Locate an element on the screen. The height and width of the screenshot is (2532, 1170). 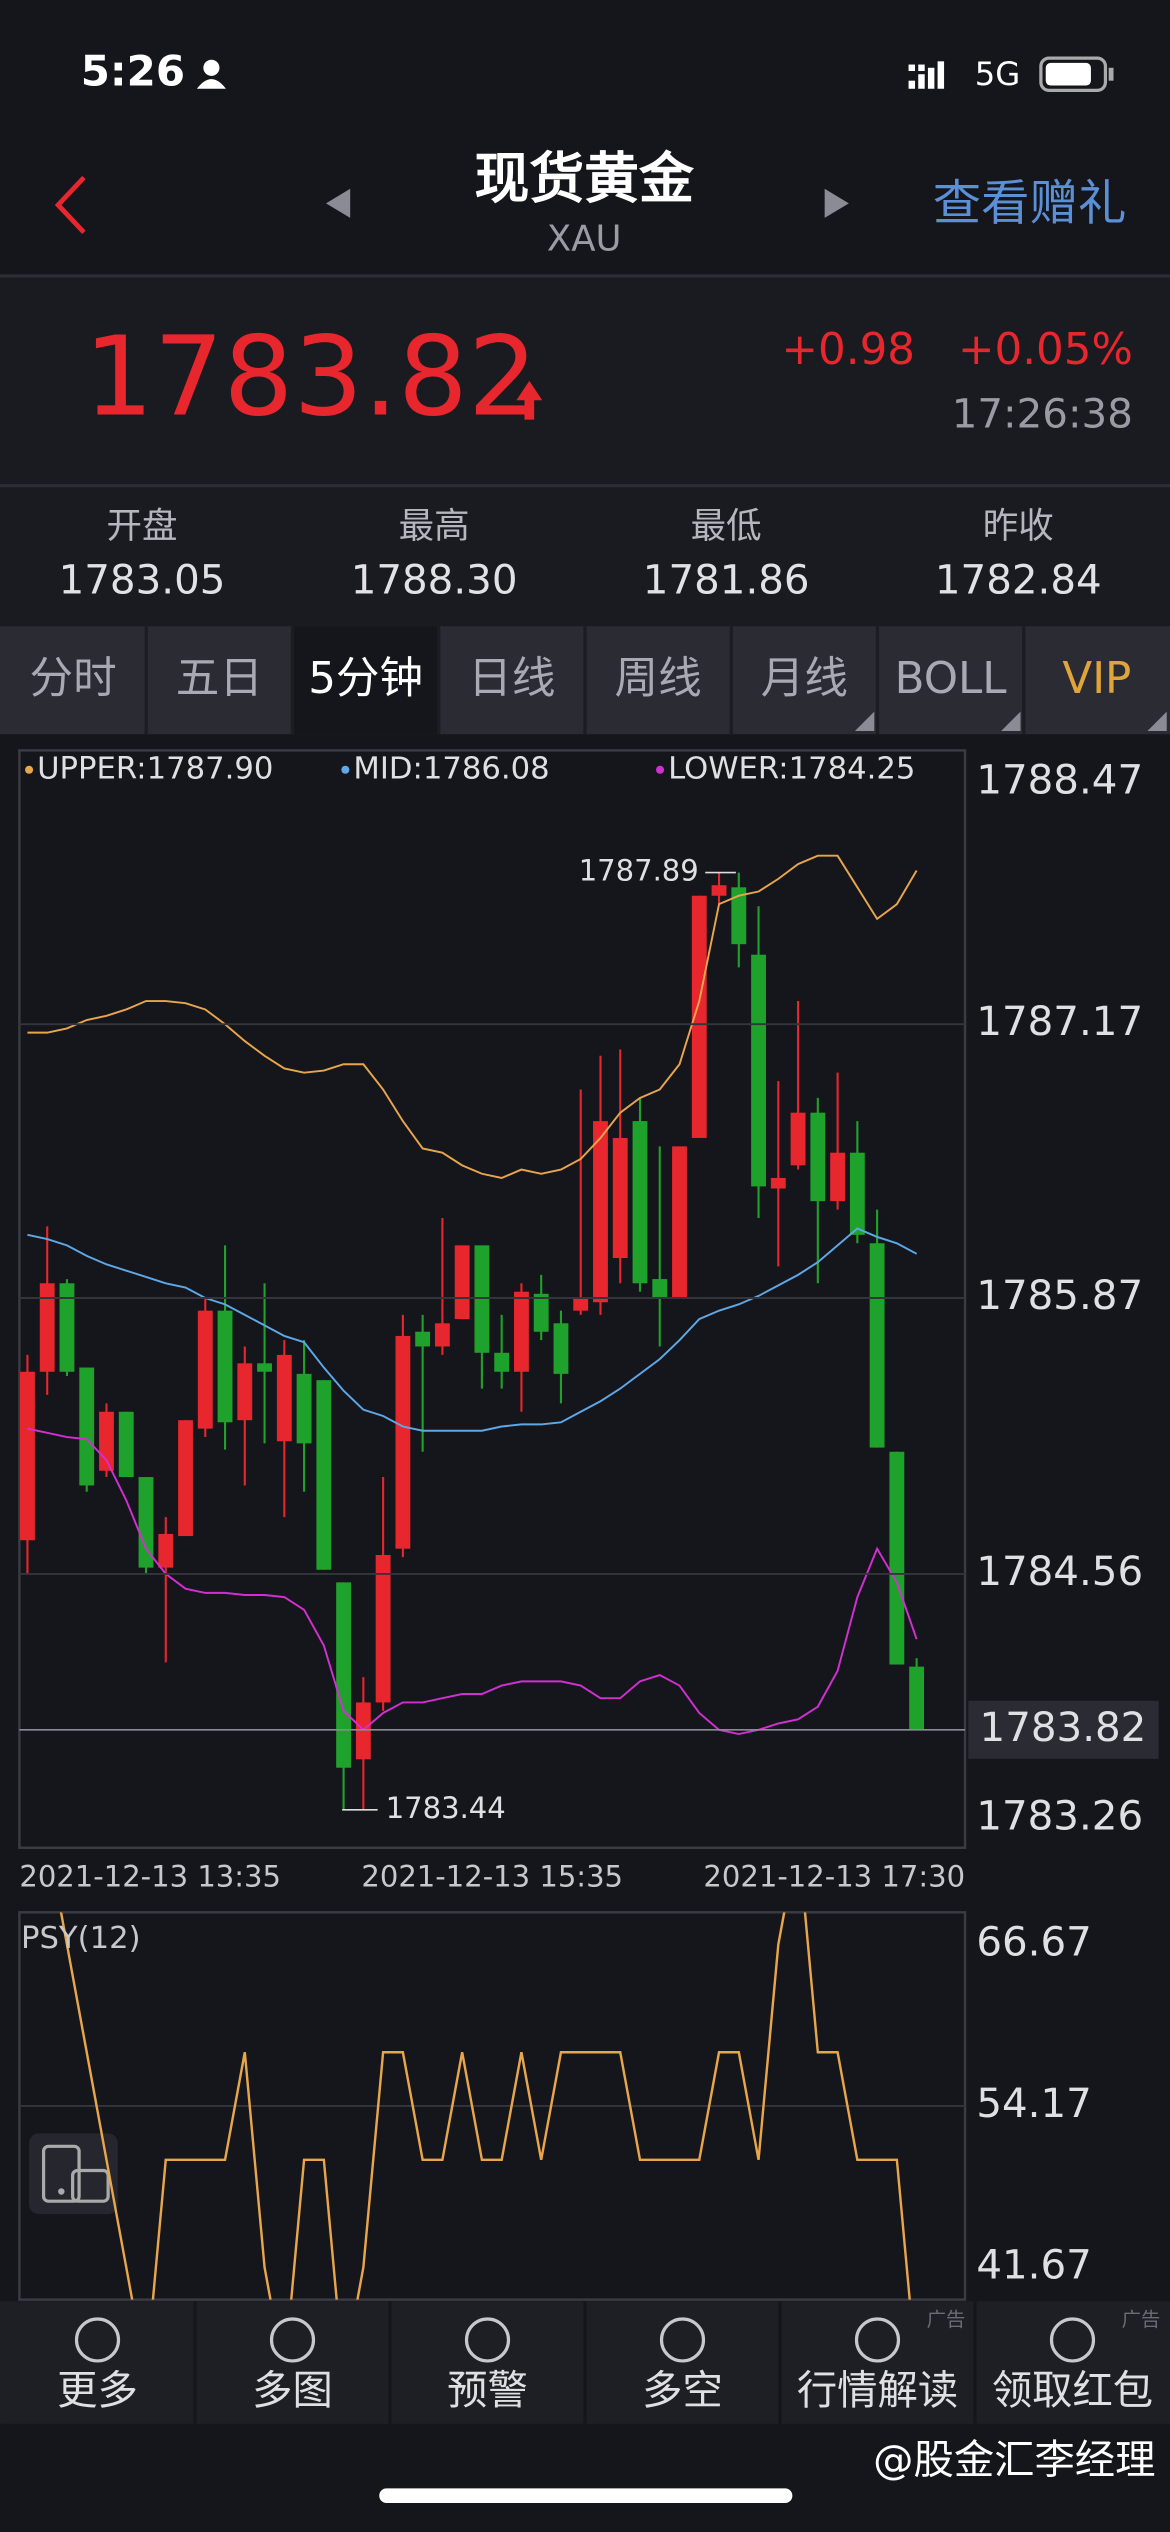
person-icon is located at coordinates (211, 74).